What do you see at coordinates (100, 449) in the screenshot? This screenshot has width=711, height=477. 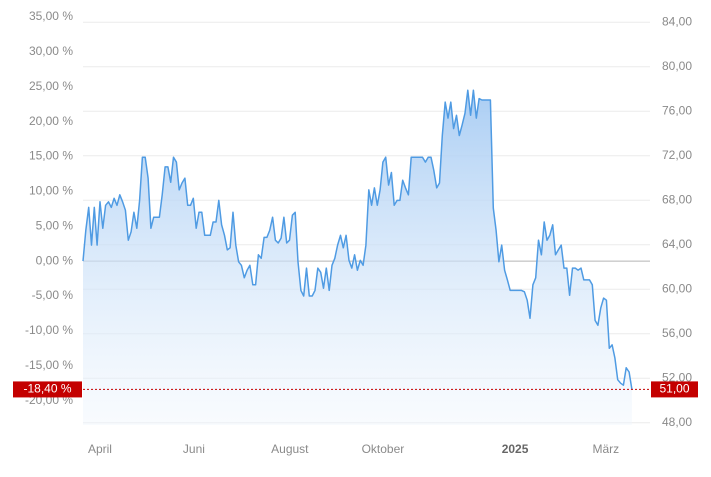 I see `x-tick-label: April` at bounding box center [100, 449].